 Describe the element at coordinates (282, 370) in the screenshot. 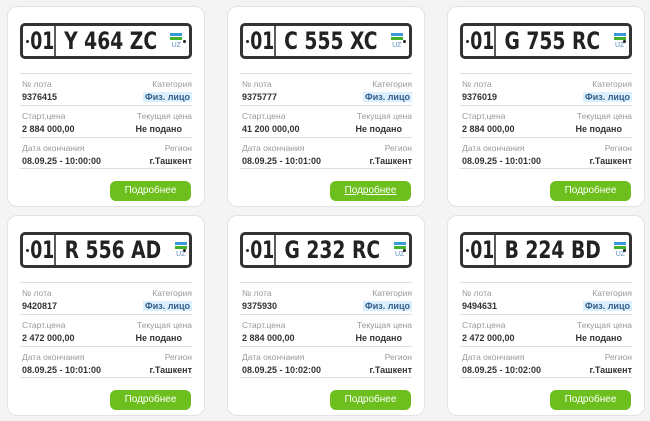

I see `end-date: 08.09.25 - 10:02:00` at that location.